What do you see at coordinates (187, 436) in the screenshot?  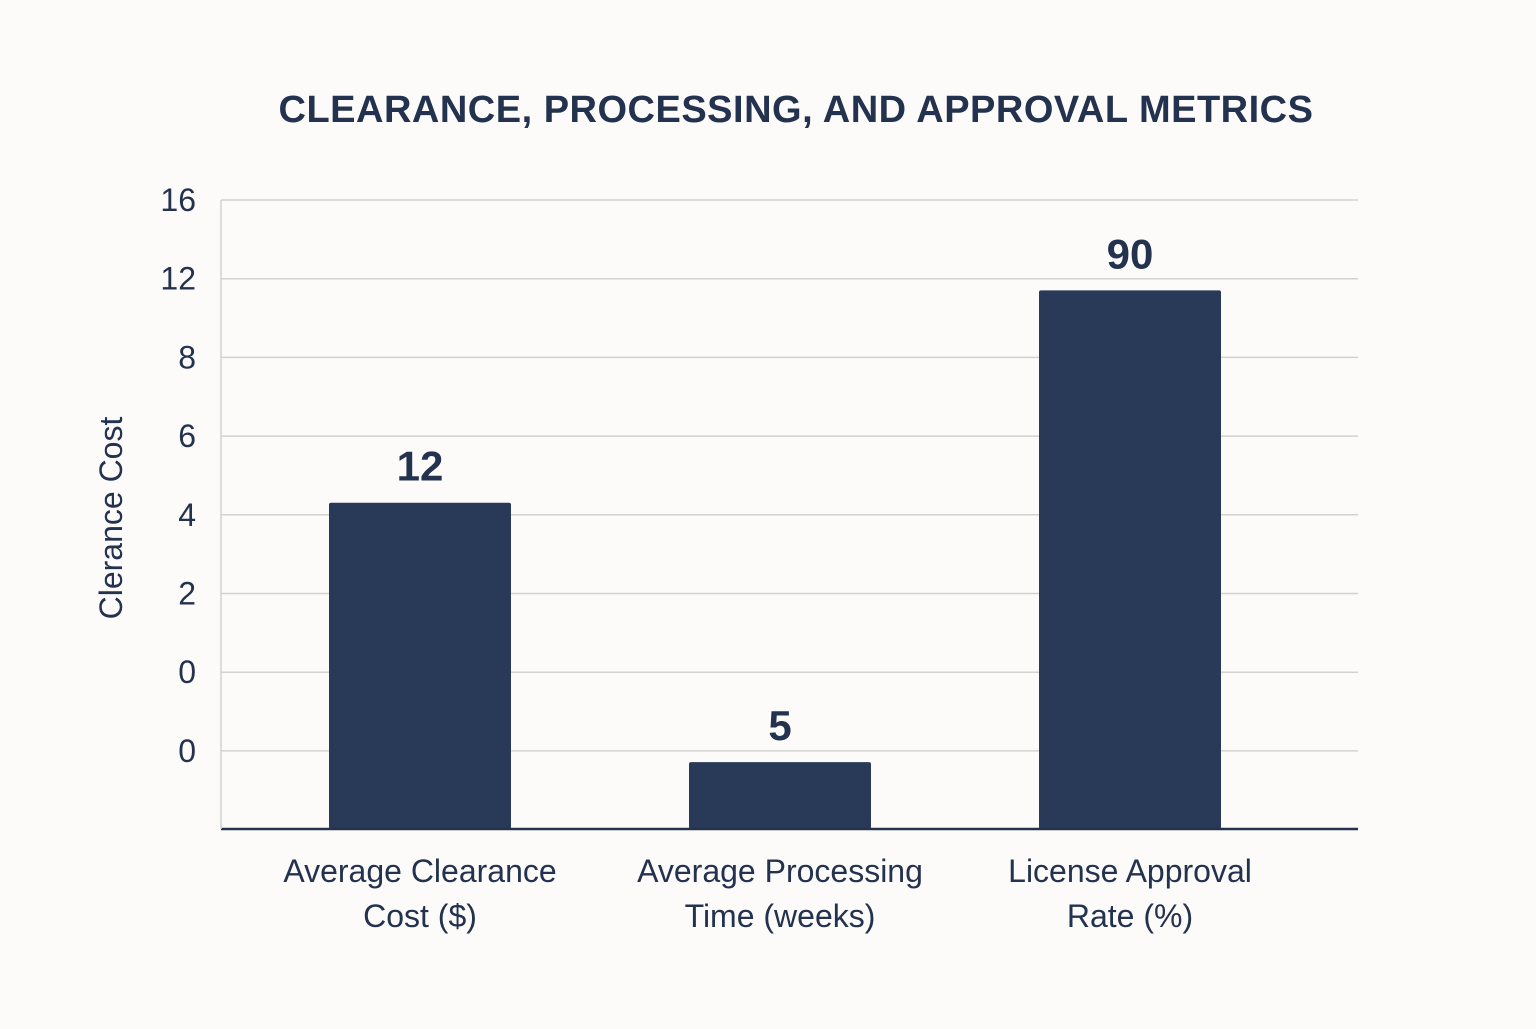 I see `y-tick-label: 6` at bounding box center [187, 436].